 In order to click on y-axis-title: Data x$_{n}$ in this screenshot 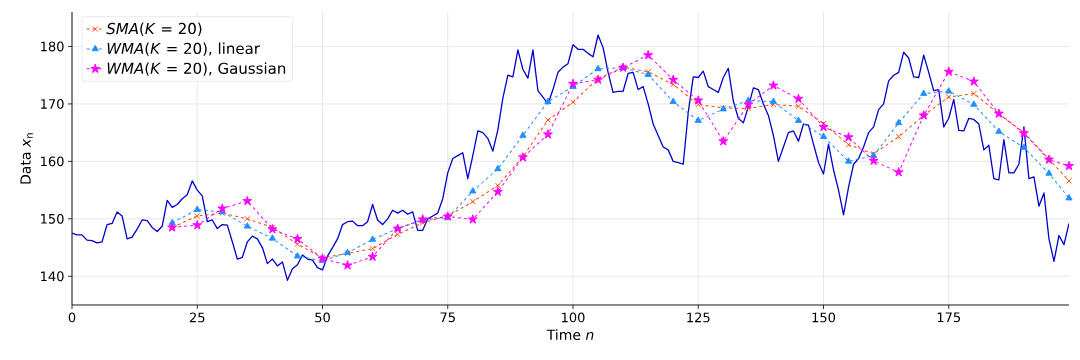, I will do `click(26, 158)`.